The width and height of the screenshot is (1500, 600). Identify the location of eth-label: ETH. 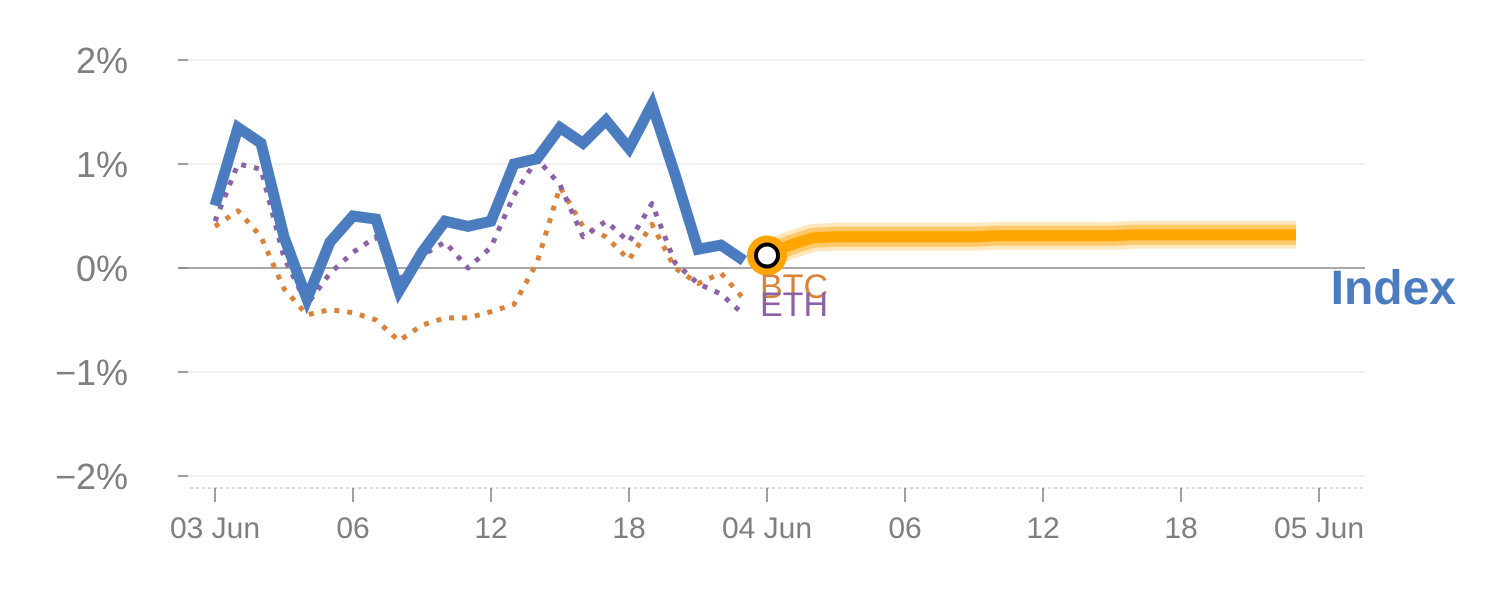
(794, 305).